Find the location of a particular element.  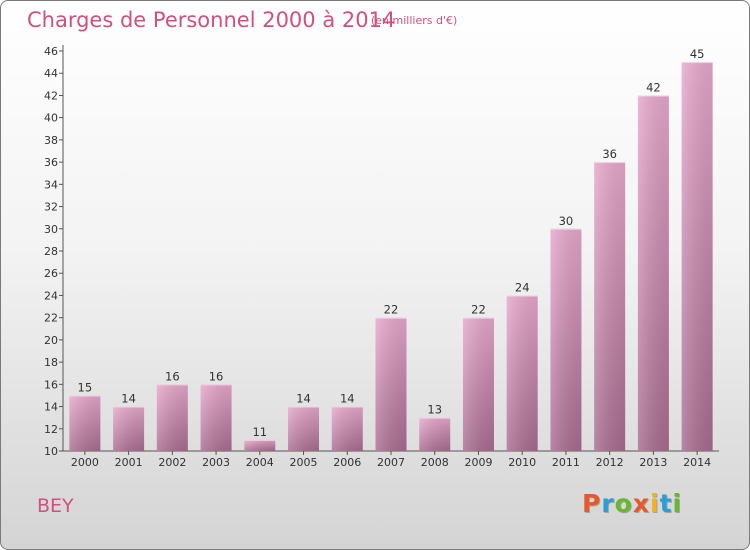

bar-shade-2002 is located at coordinates (172, 417).